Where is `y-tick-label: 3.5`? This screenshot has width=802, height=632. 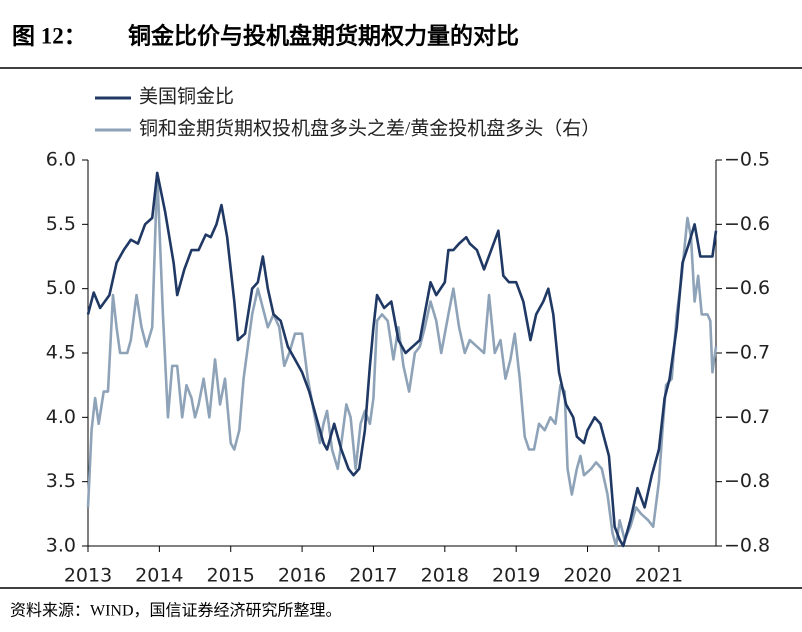 y-tick-label: 3.5 is located at coordinates (61, 481).